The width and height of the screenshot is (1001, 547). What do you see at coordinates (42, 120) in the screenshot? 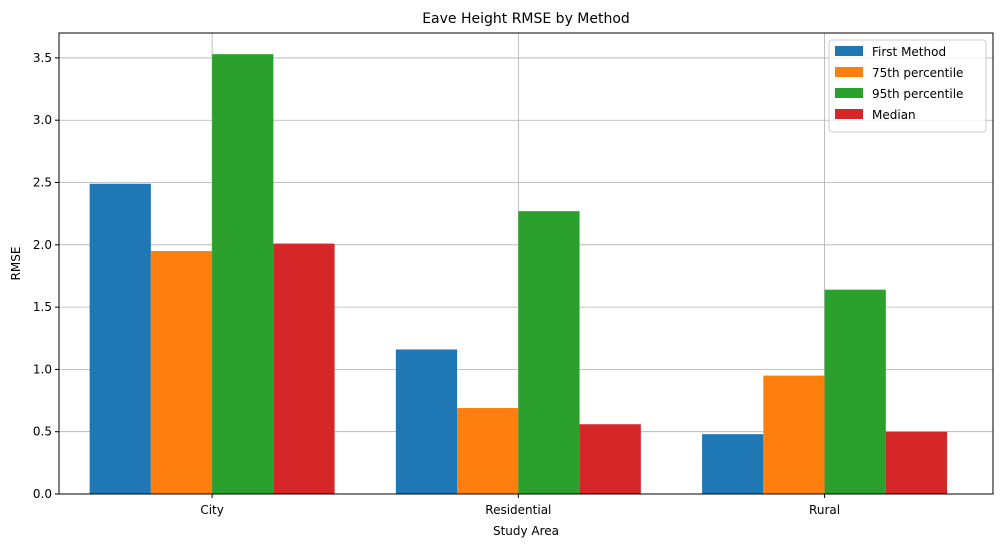
I see `y-tick-label: 3.0` at bounding box center [42, 120].